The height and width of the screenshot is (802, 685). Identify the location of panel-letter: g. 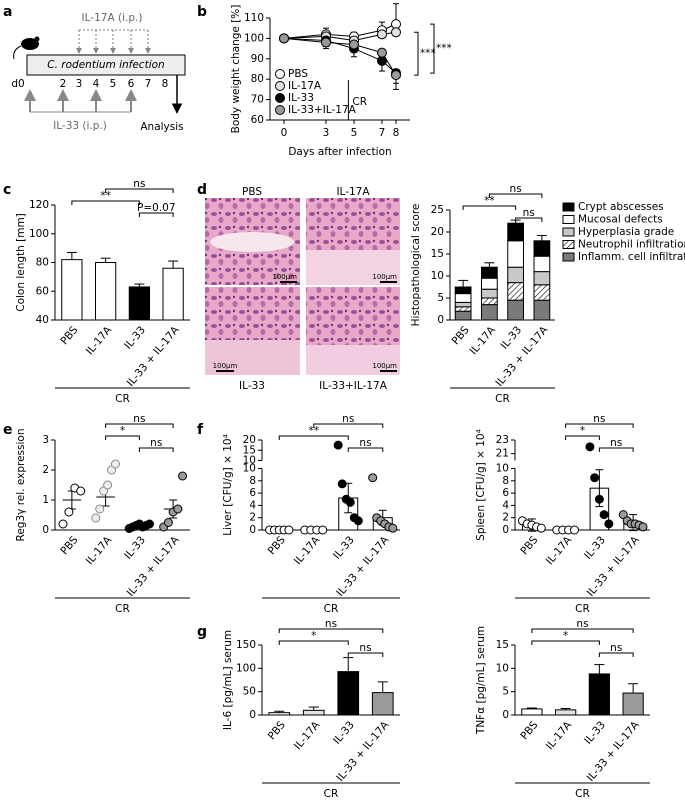
(202, 632).